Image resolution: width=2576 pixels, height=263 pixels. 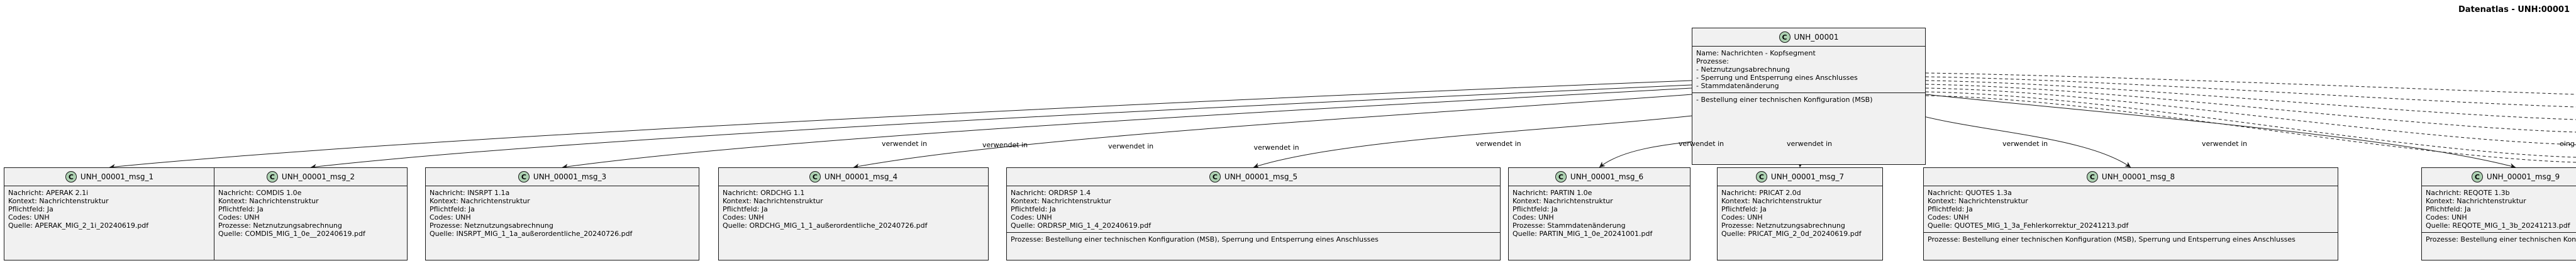 What do you see at coordinates (1712, 61) in the screenshot?
I see `attr-prozesse-label: Prozesse:` at bounding box center [1712, 61].